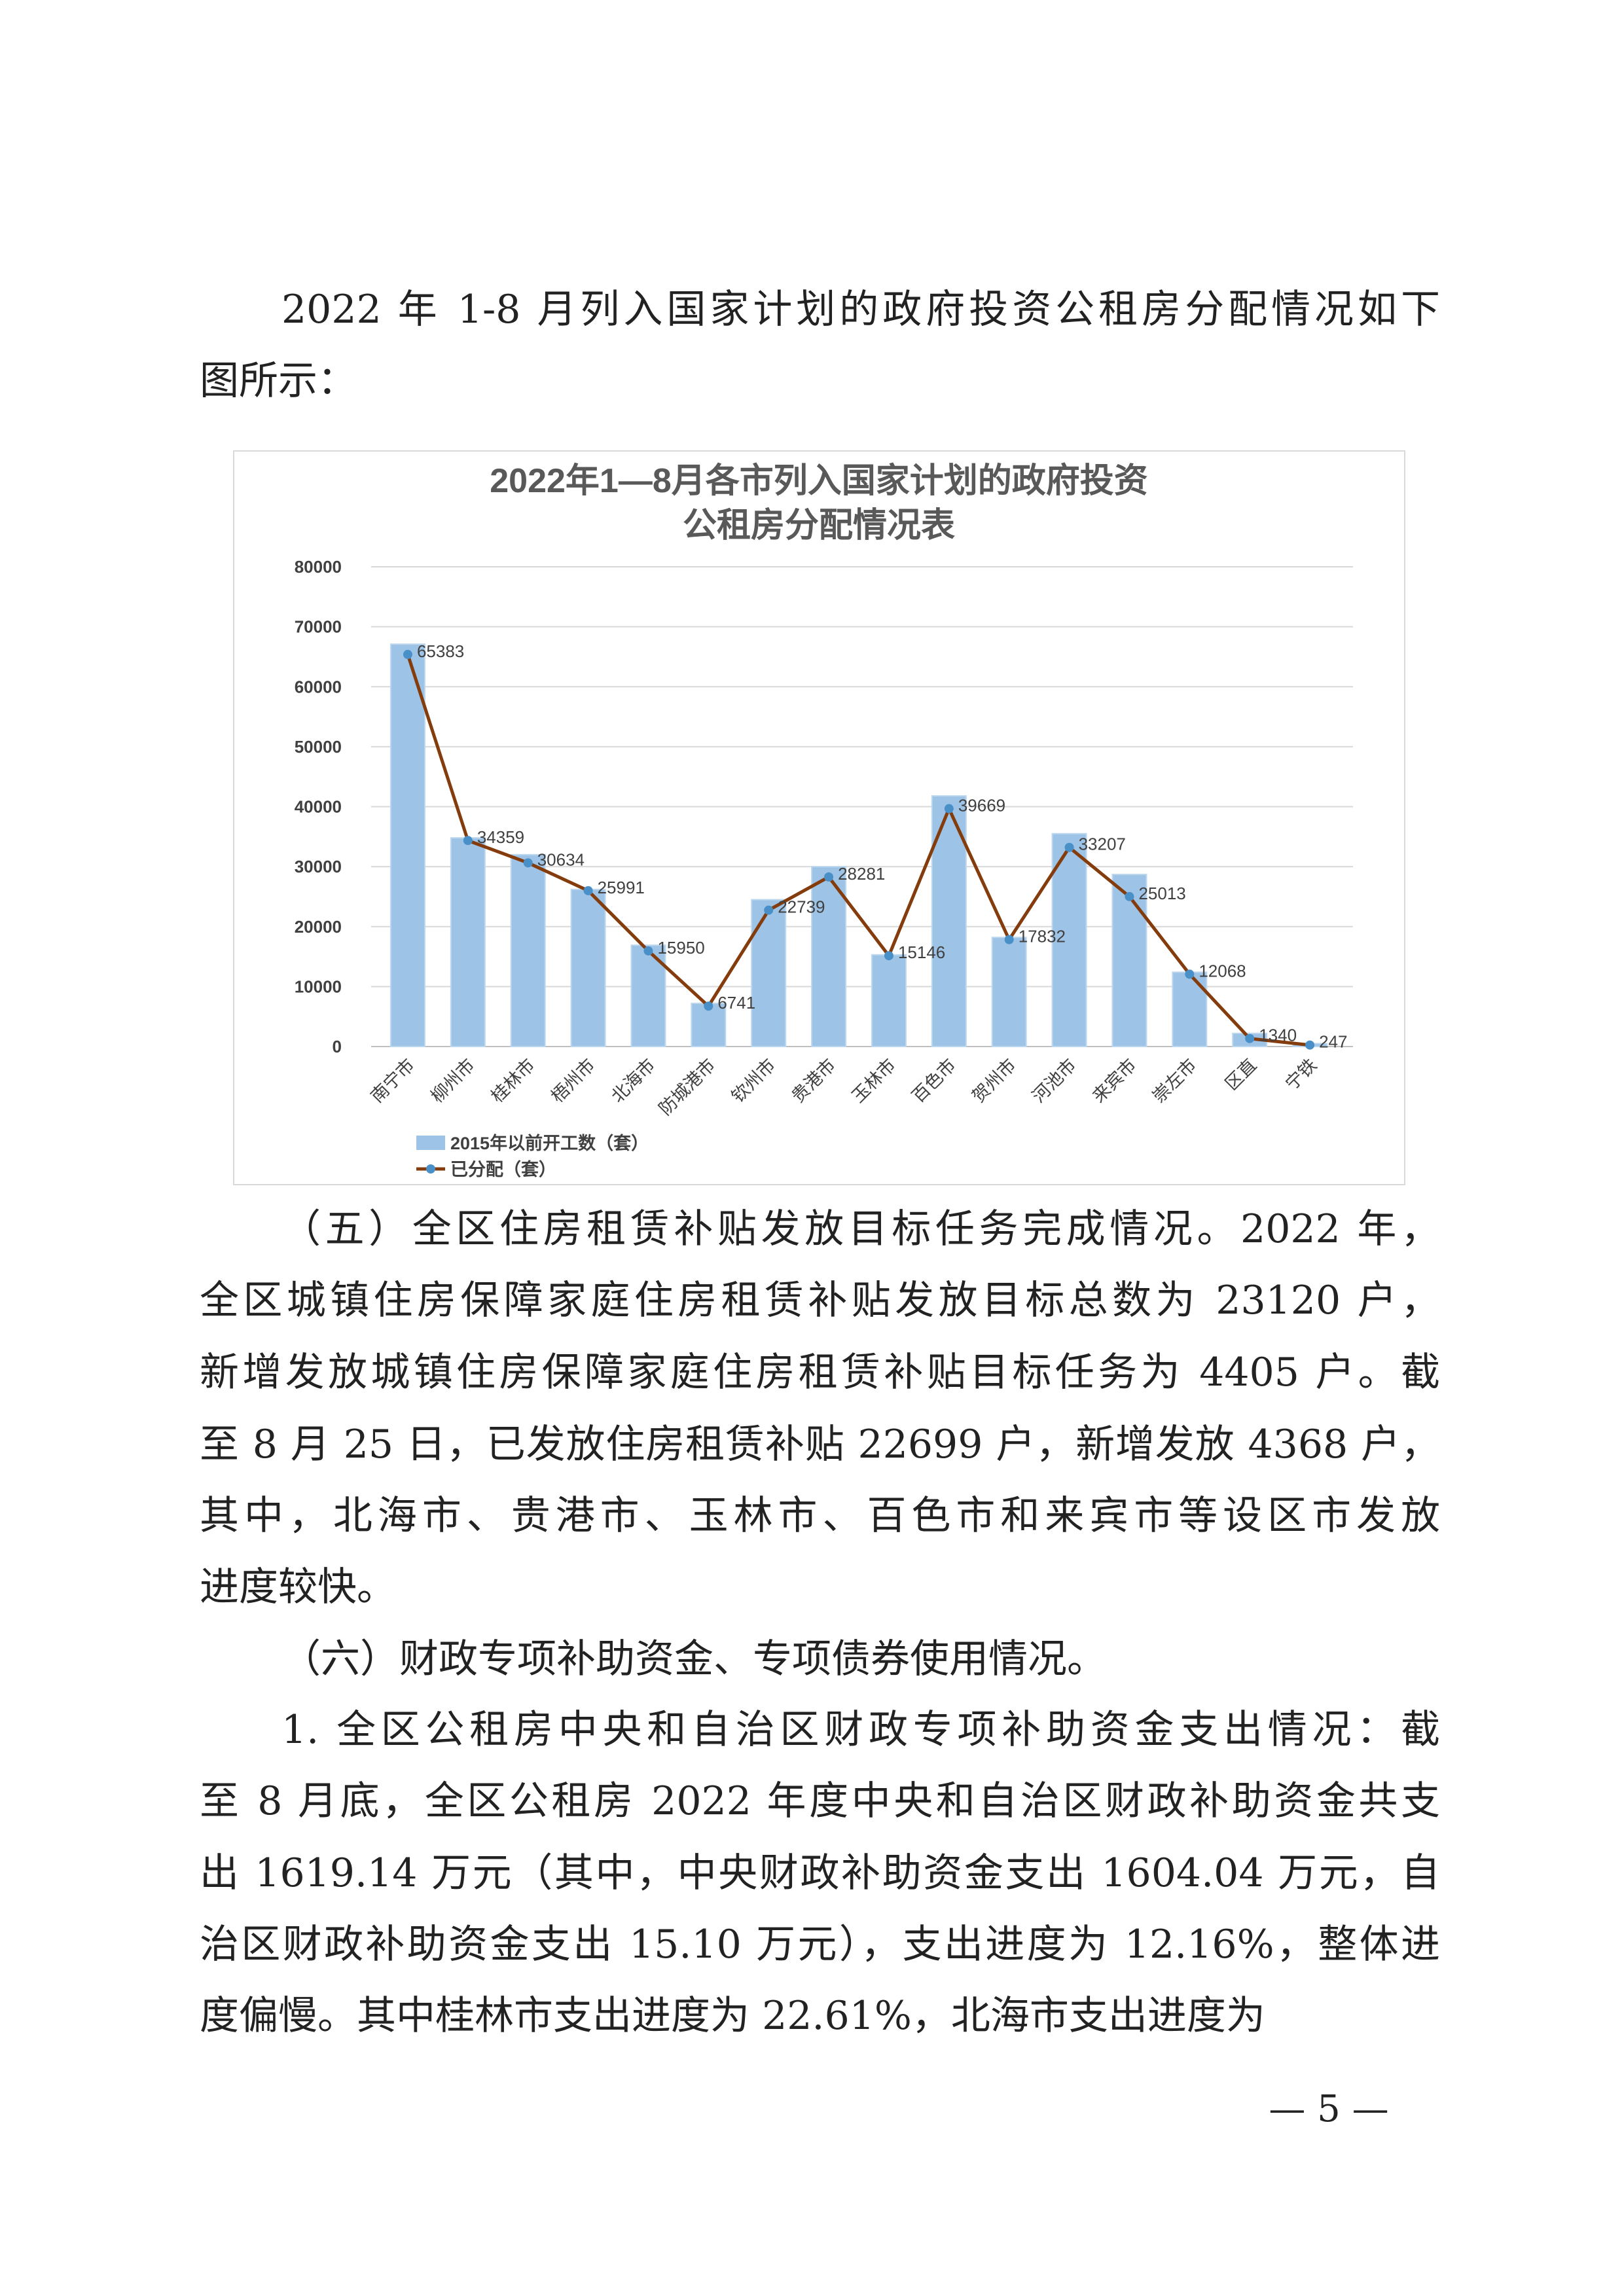 The width and height of the screenshot is (1624, 2296). Describe the element at coordinates (1278, 1035) in the screenshot. I see `data-label: 1340` at that location.